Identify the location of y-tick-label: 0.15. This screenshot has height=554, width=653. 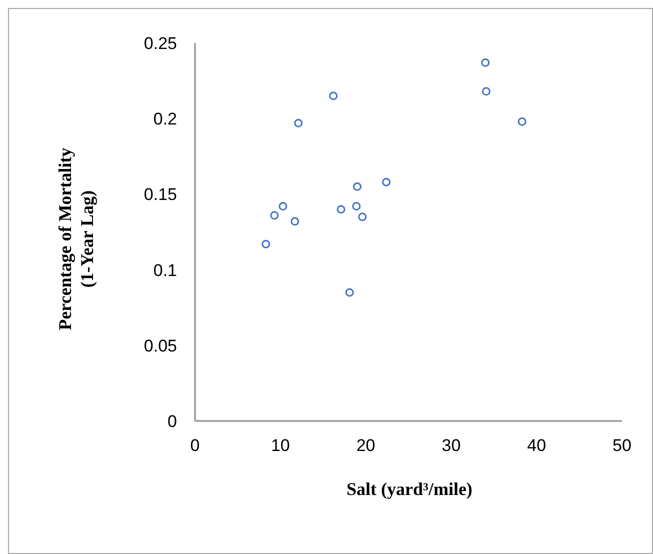
(160, 194).